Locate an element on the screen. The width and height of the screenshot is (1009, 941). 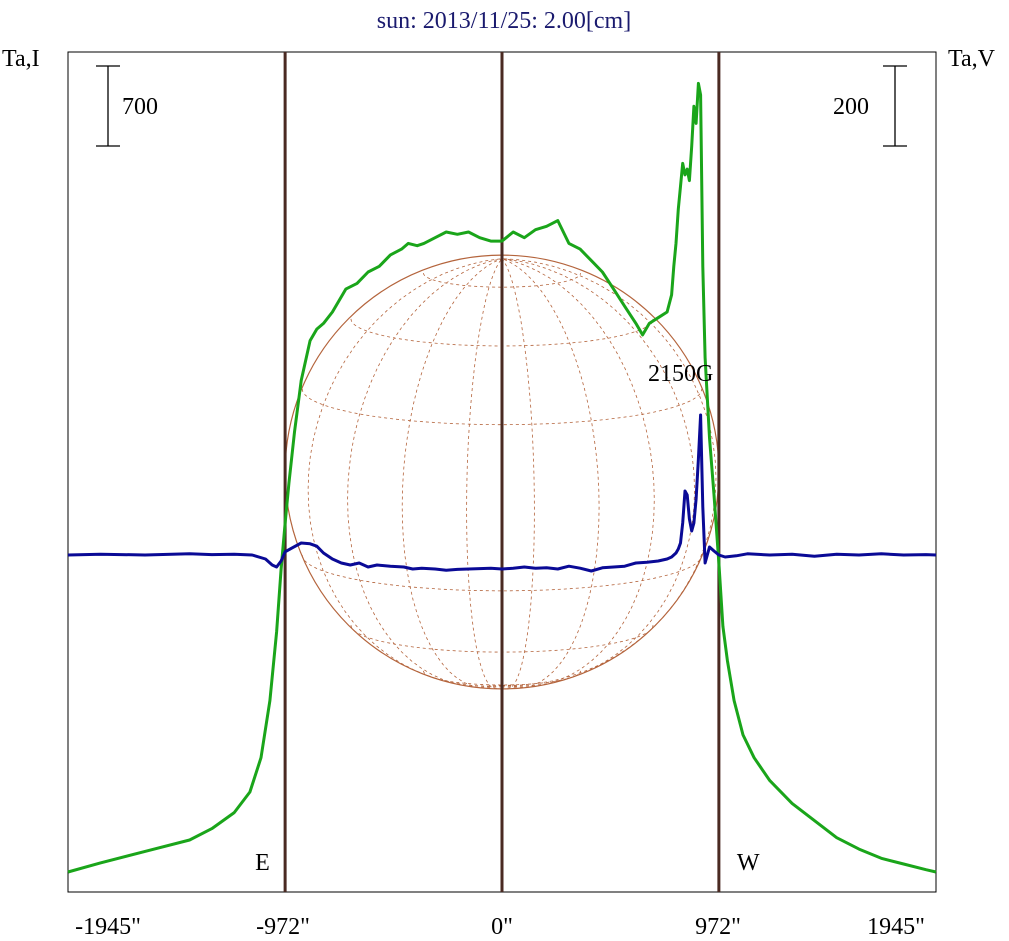
series-line-V is located at coordinates (502, 493).